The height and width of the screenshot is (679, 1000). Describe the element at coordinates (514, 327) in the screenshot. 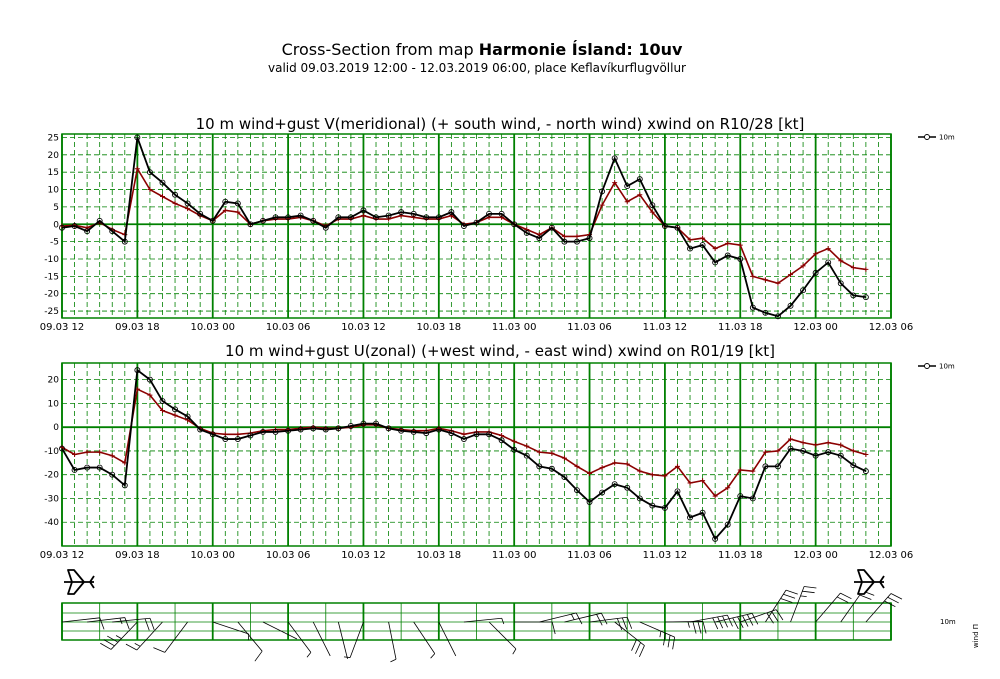

I see `x-tick-label: 11.03 00` at that location.